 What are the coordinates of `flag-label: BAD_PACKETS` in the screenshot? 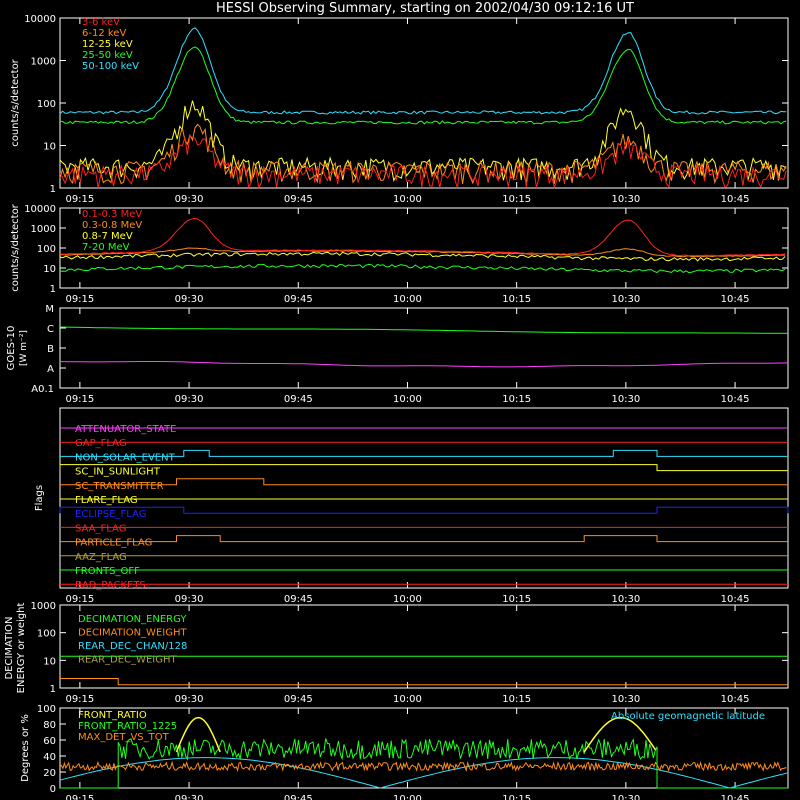 It's located at (110, 585).